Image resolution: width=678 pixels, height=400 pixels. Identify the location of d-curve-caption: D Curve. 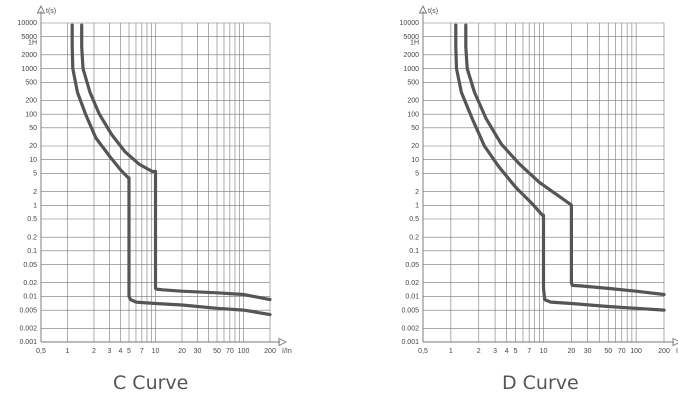
(540, 383).